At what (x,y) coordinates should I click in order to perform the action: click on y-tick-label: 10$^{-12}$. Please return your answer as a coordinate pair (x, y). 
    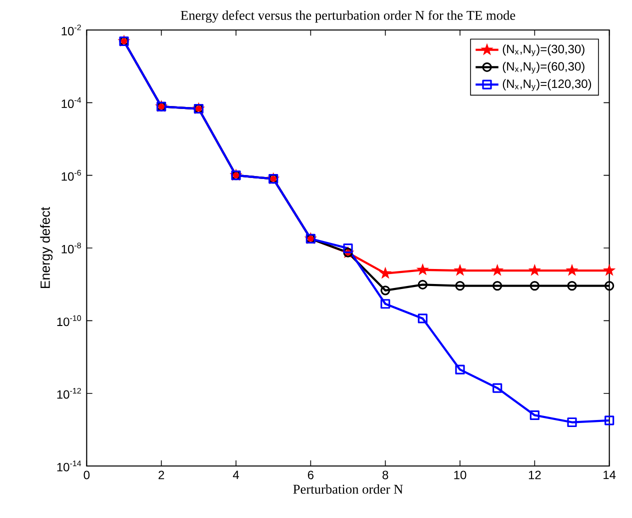
    Looking at the image, I should click on (69, 393).